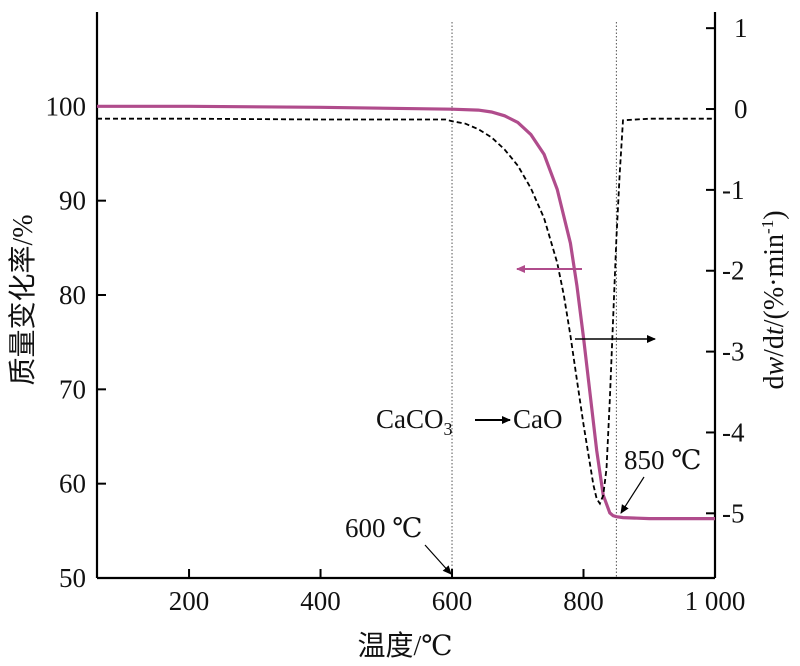  What do you see at coordinates (774, 330) in the screenshot?
I see `right-axis-title-t: t` at bounding box center [774, 330].